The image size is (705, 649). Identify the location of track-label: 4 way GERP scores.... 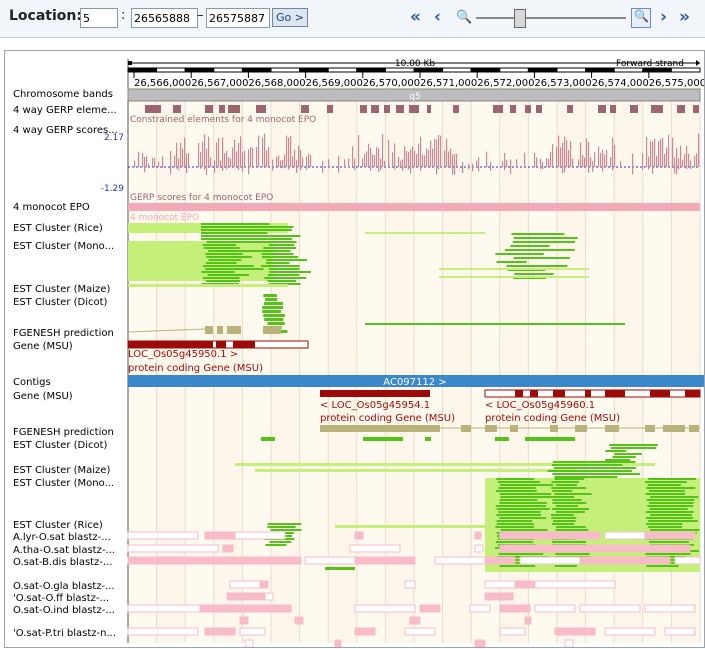
(65, 130).